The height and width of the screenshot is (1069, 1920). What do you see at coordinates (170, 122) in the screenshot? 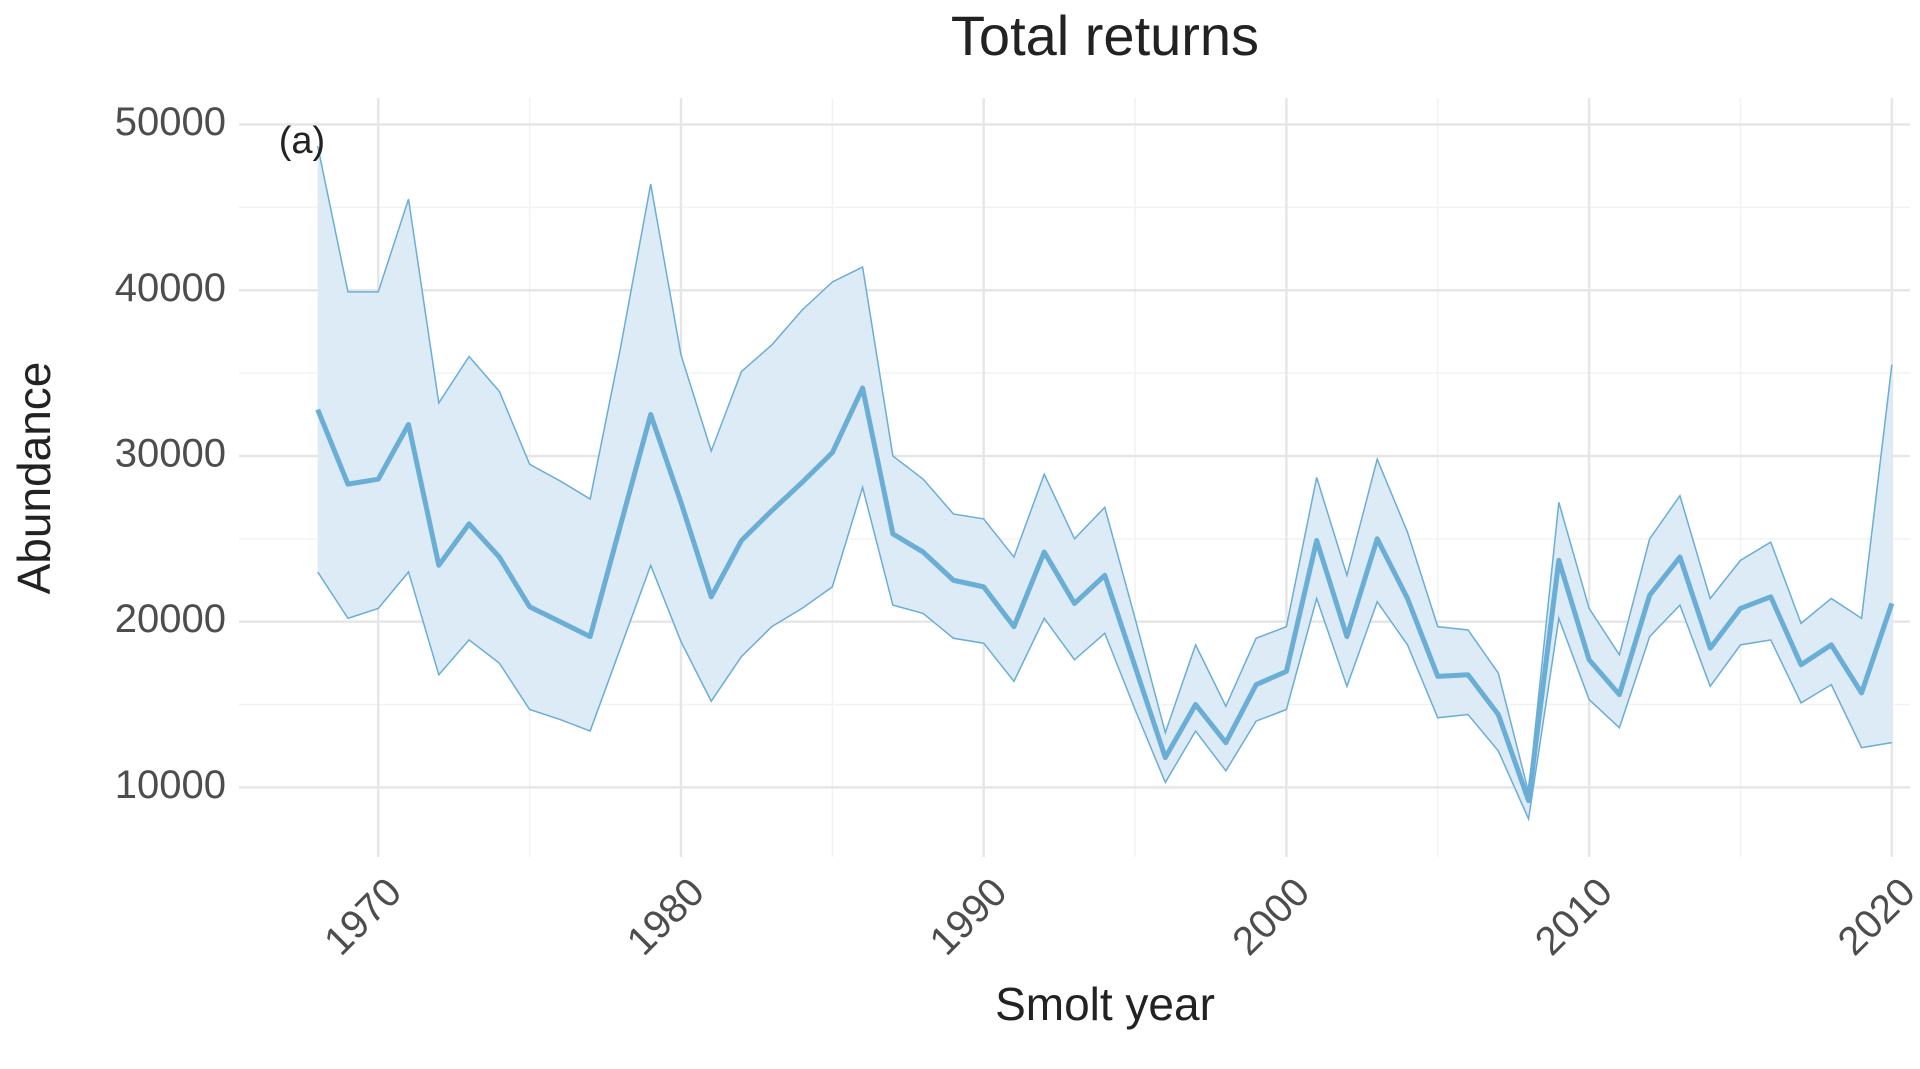
I see `y-tick-label: 50000` at bounding box center [170, 122].